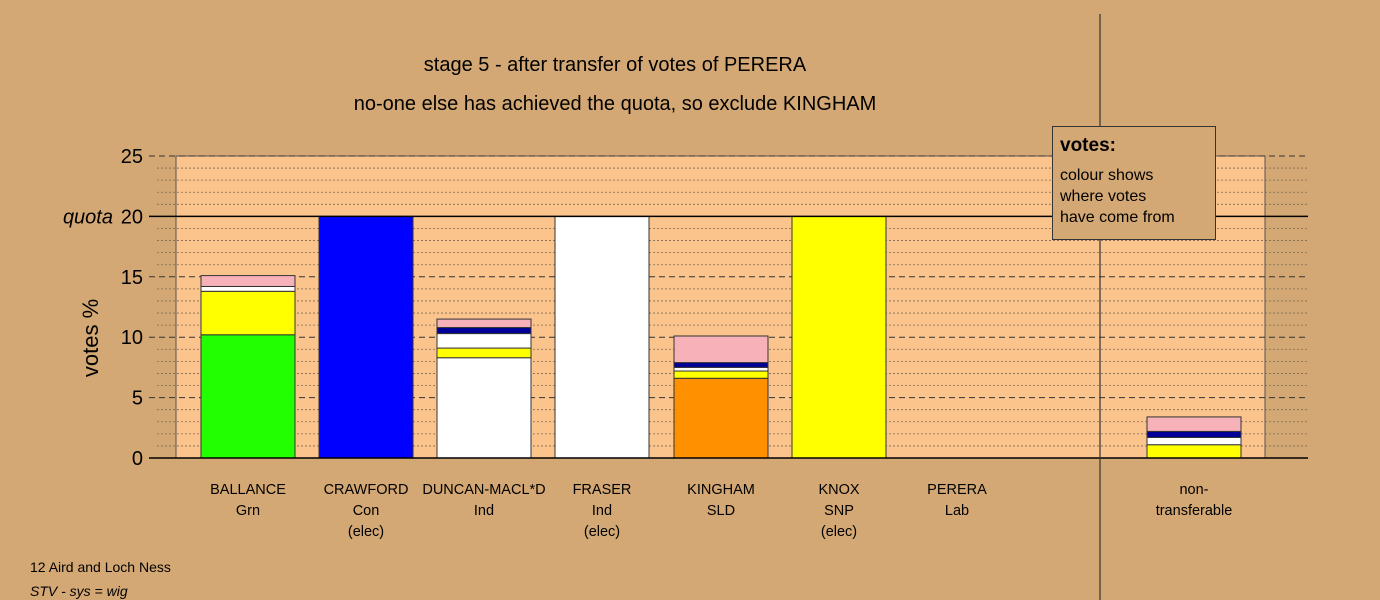  What do you see at coordinates (132, 278) in the screenshot?
I see `y-tick-label: 15` at bounding box center [132, 278].